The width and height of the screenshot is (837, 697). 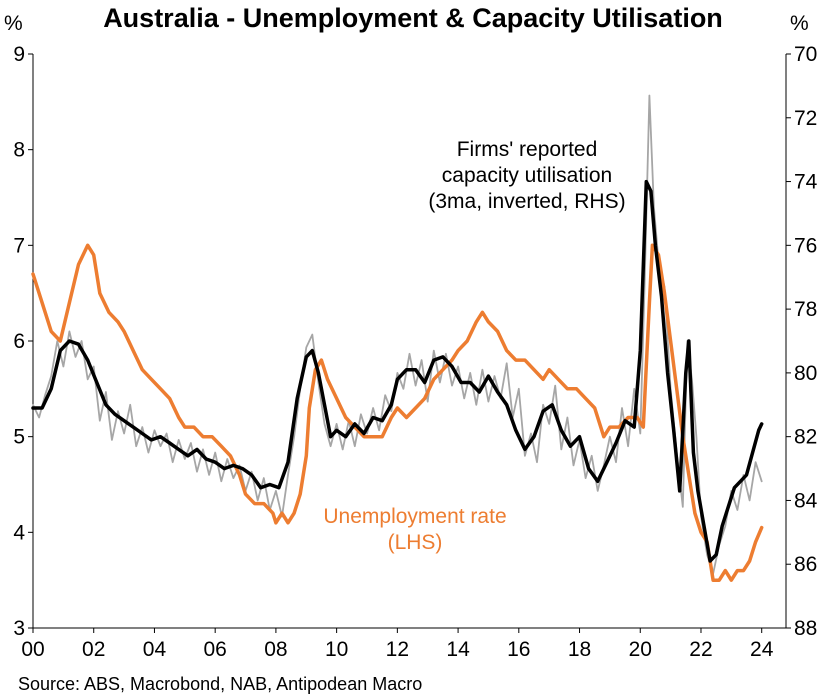 I want to click on right-tick-label: 82, so click(x=805, y=437).